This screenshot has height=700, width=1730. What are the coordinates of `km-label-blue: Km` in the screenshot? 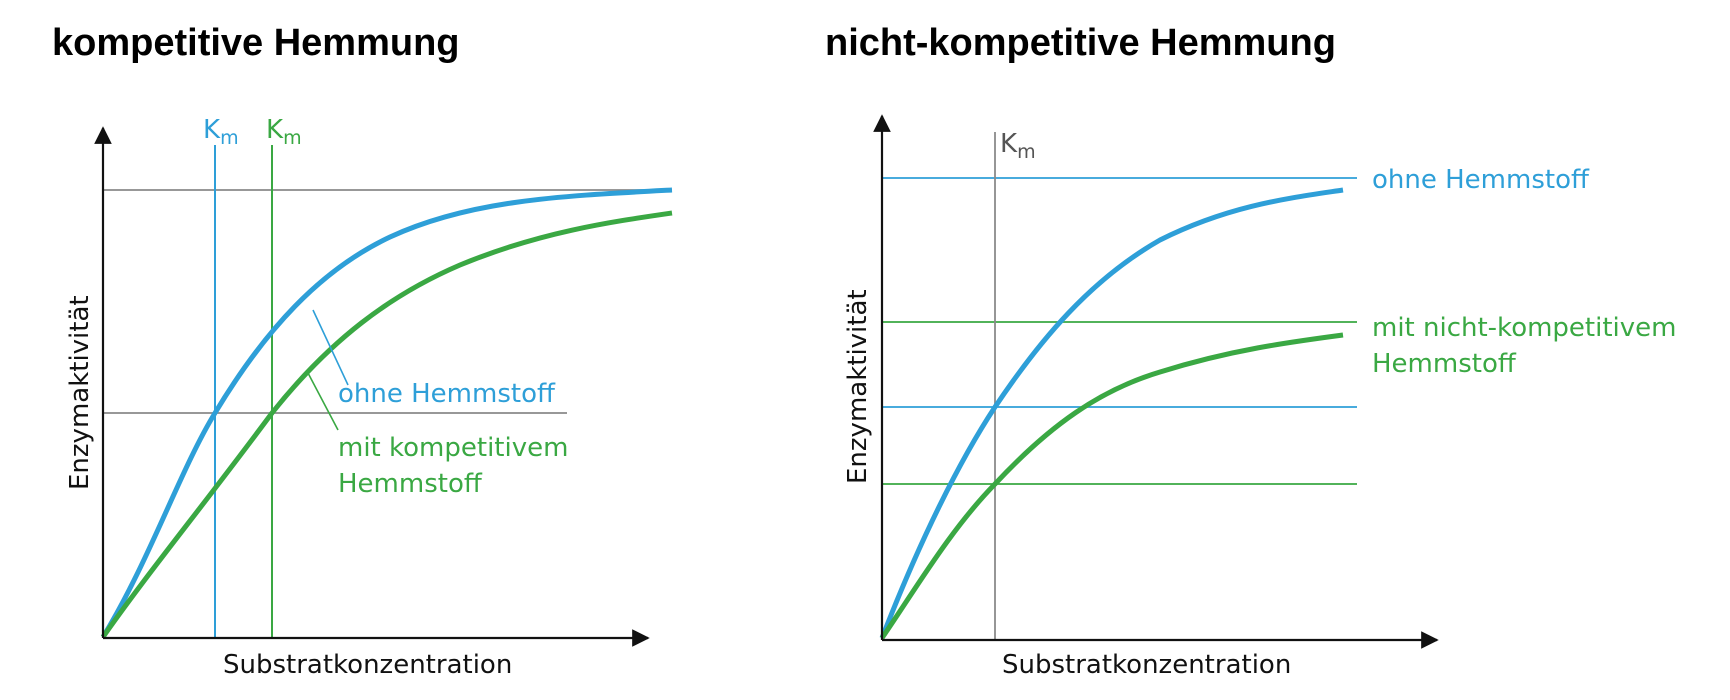 It's located at (221, 132).